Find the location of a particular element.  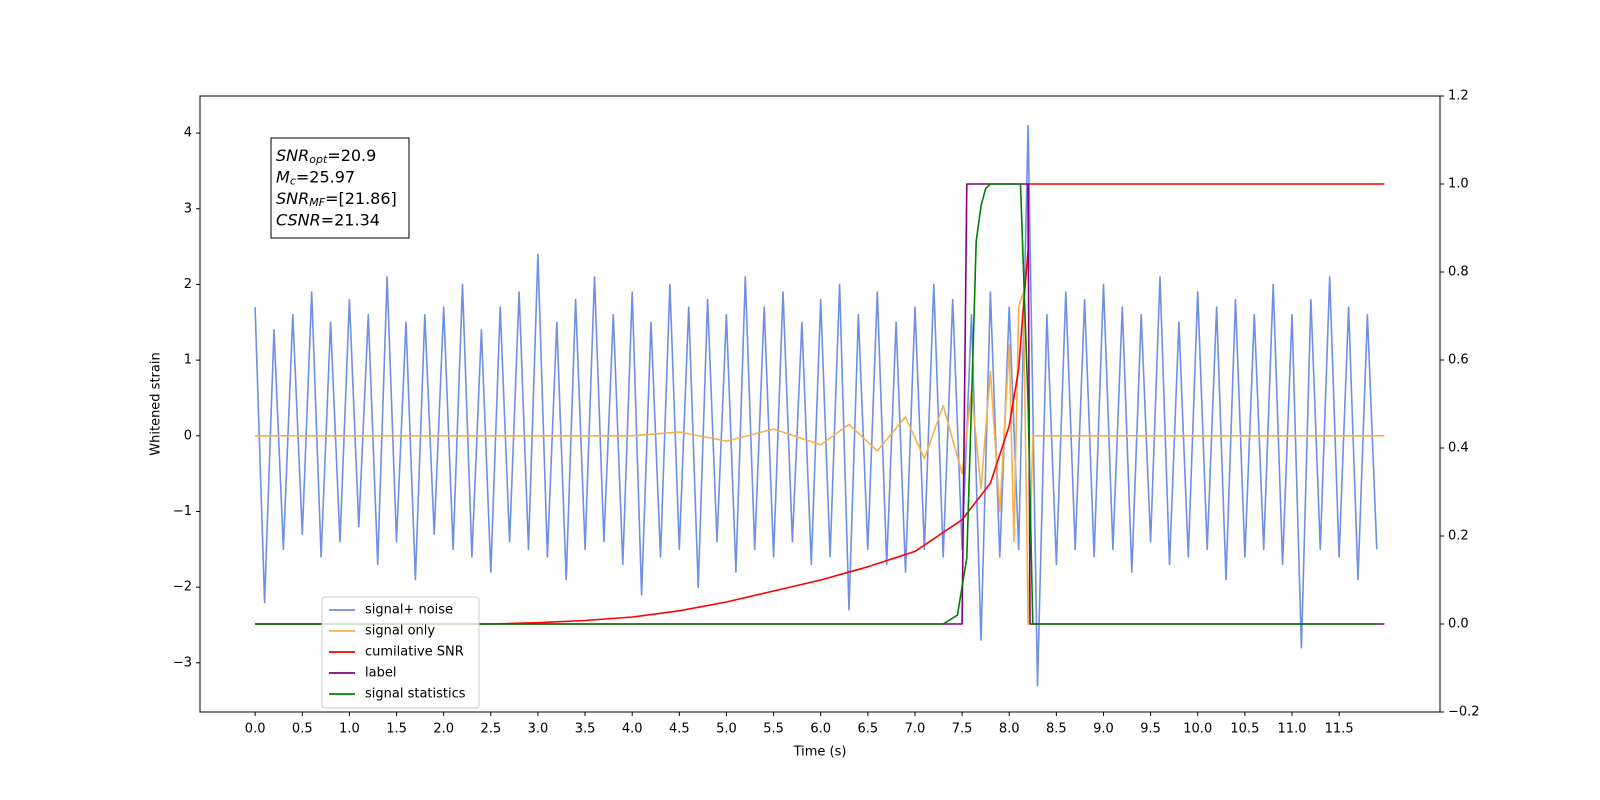

y2-tick-label: 0.0 is located at coordinates (1458, 624).